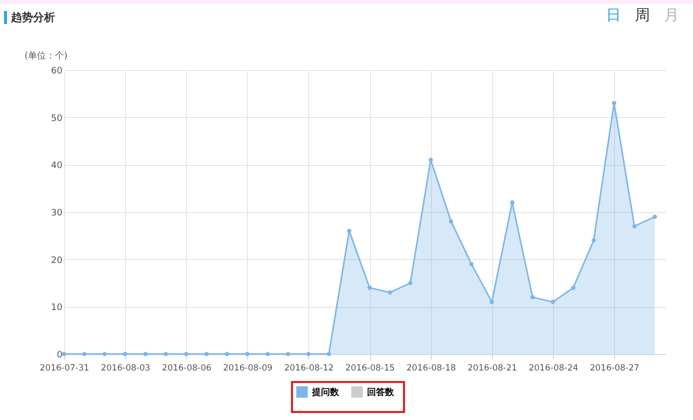 This screenshot has height=420, width=693. What do you see at coordinates (671, 15) in the screenshot?
I see `text: 月` at bounding box center [671, 15].